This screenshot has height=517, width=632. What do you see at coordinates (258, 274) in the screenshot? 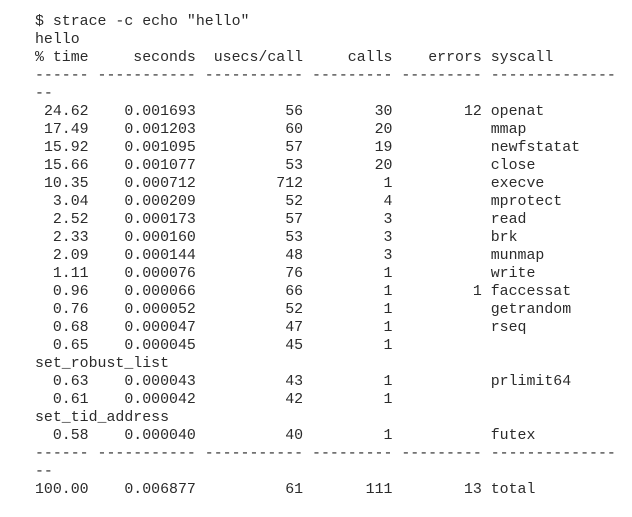
I see `usecs-cell: 76` at bounding box center [258, 274].